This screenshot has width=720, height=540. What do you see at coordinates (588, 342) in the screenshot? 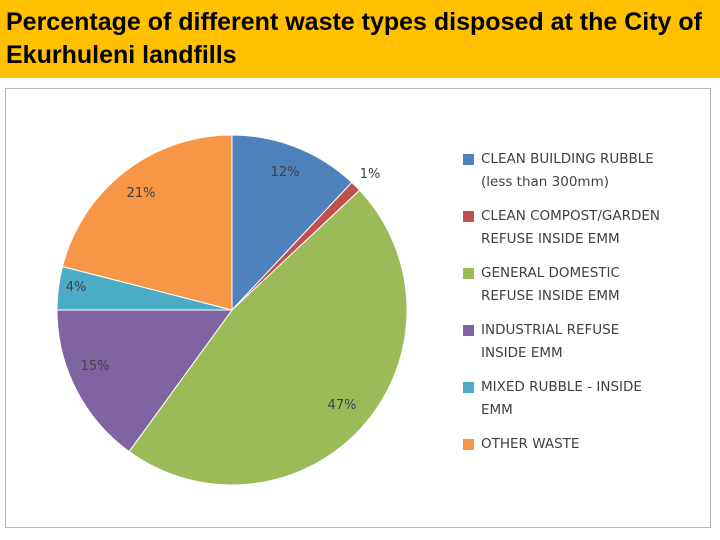
I see `legend-item-4: INDUSTRIAL REFUSE INSIDE EMM` at bounding box center [588, 342].